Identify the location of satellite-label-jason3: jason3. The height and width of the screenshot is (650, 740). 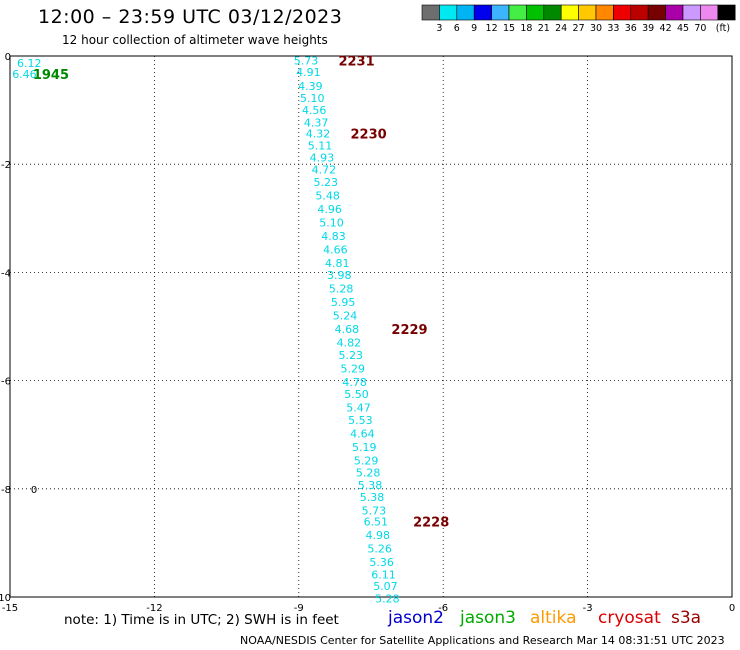
(488, 618).